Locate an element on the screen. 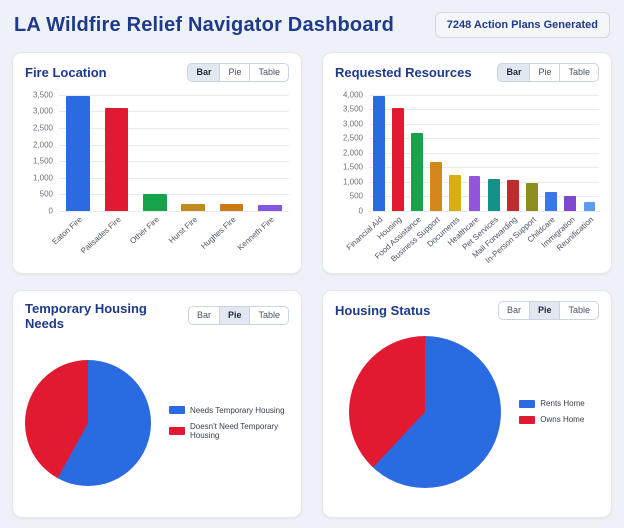 The width and height of the screenshot is (624, 528). legend-item: Owns Home is located at coordinates (551, 419).